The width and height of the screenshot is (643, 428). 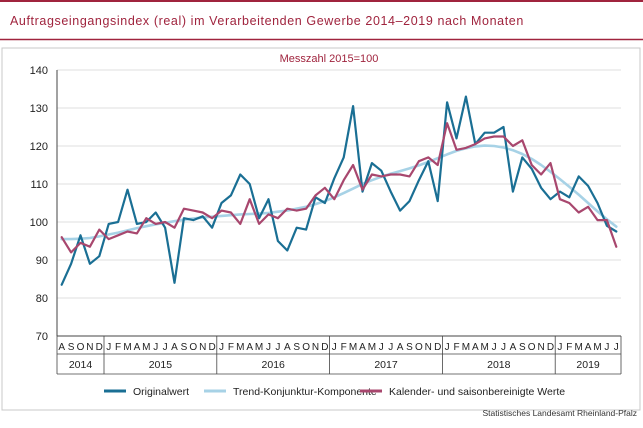 I want to click on year-label: 2018, so click(x=499, y=365).